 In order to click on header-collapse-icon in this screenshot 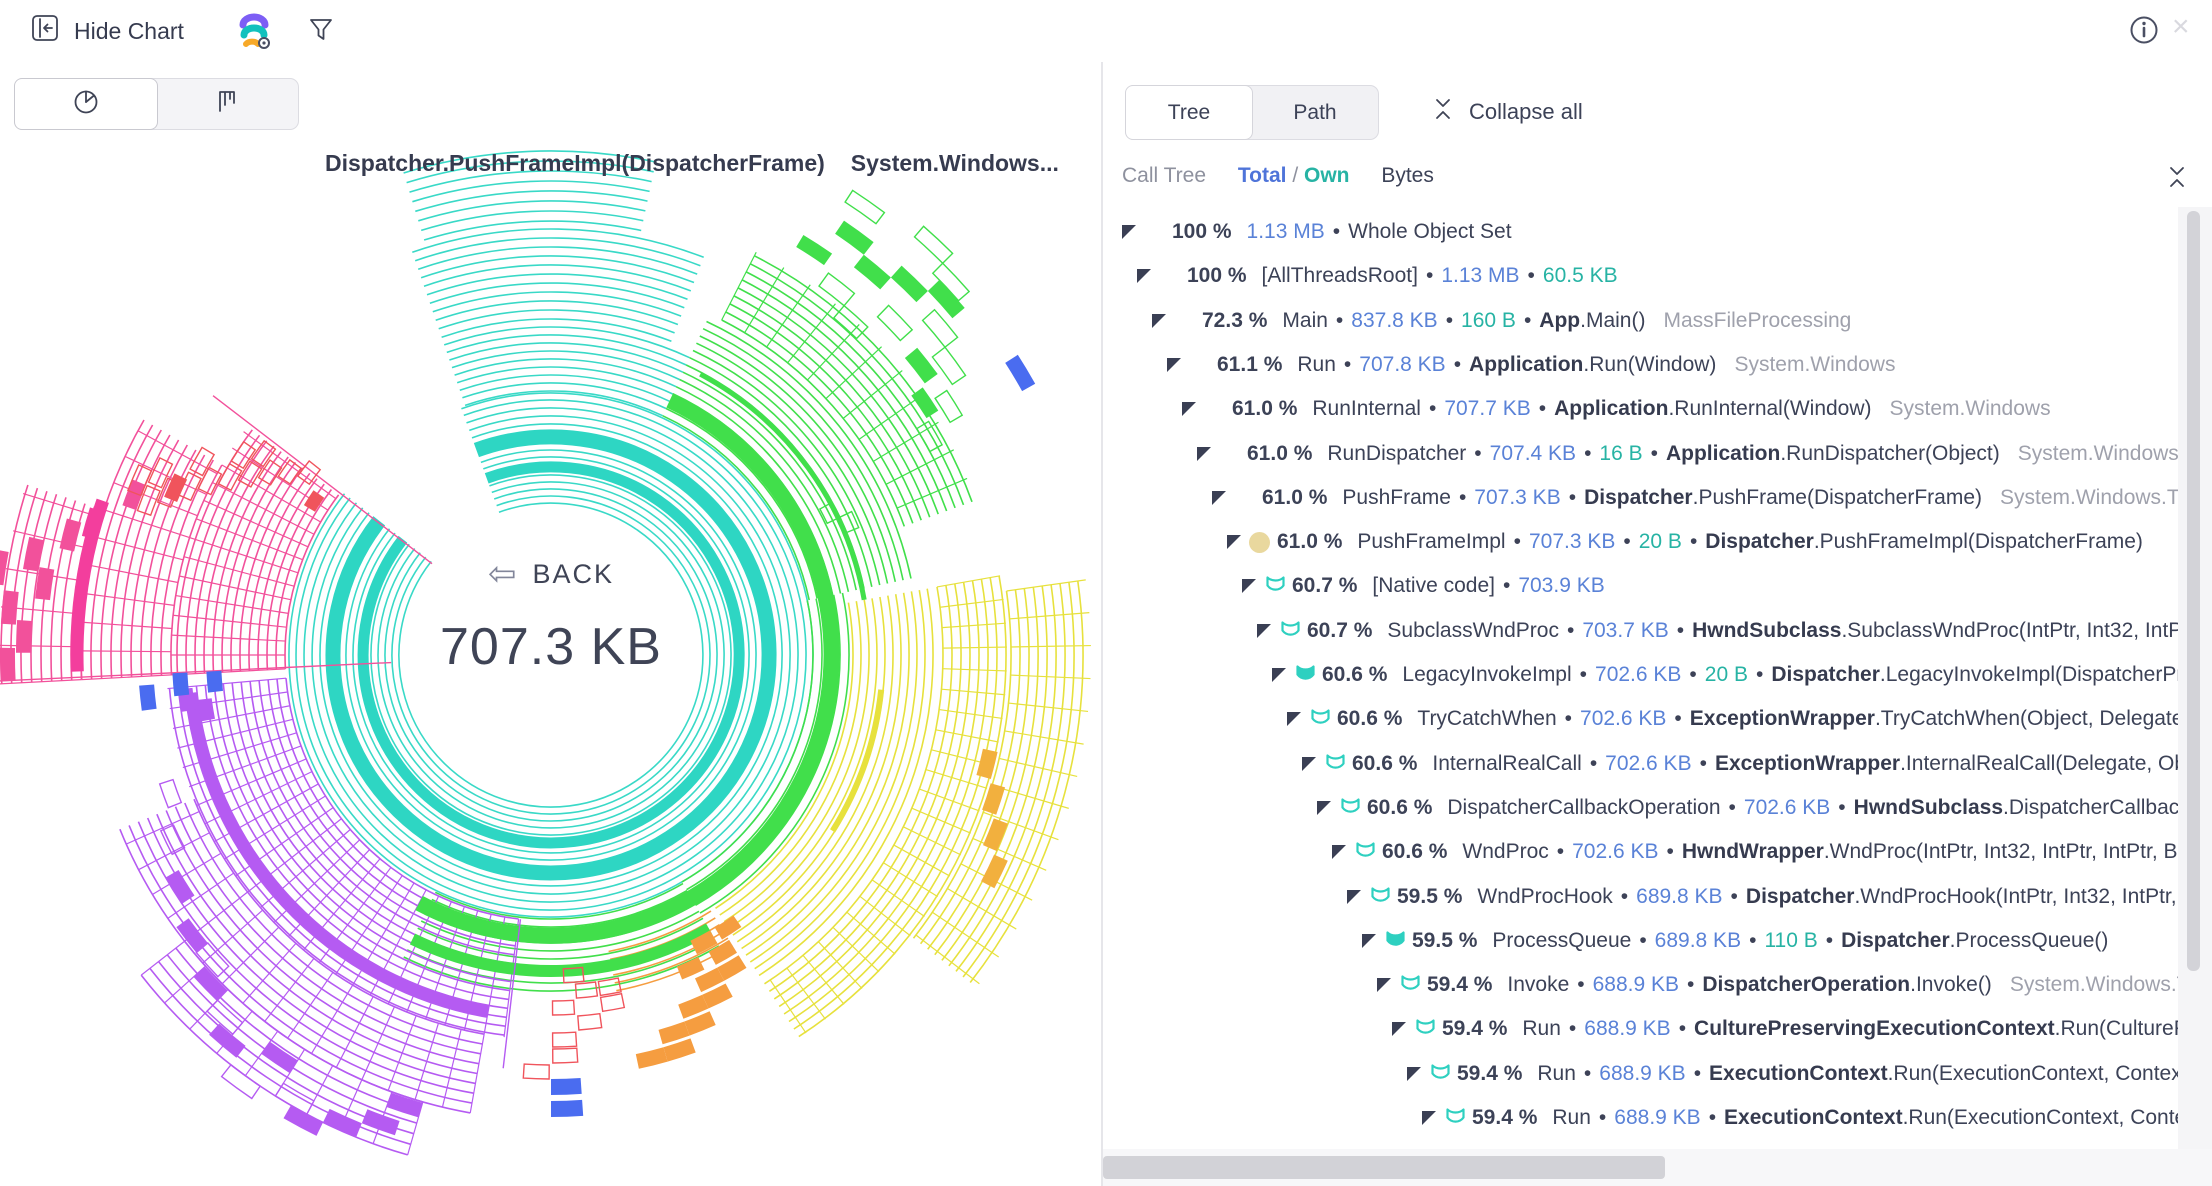, I will do `click(2177, 179)`.